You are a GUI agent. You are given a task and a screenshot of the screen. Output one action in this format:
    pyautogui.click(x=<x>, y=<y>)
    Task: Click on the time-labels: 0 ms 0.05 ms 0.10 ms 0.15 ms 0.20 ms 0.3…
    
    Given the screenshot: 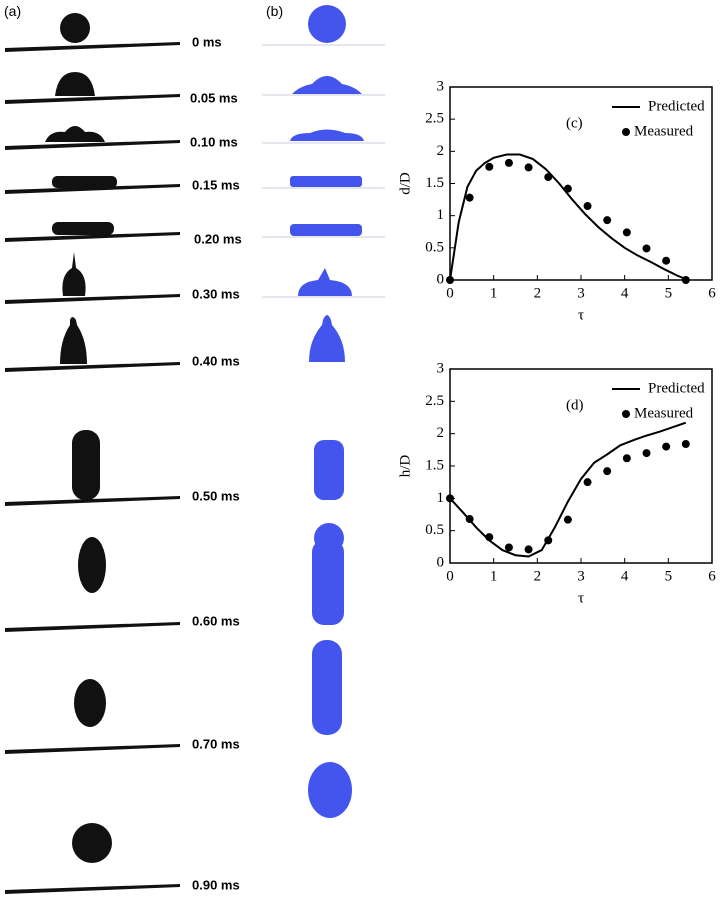 What is the action you would take?
    pyautogui.click(x=216, y=463)
    